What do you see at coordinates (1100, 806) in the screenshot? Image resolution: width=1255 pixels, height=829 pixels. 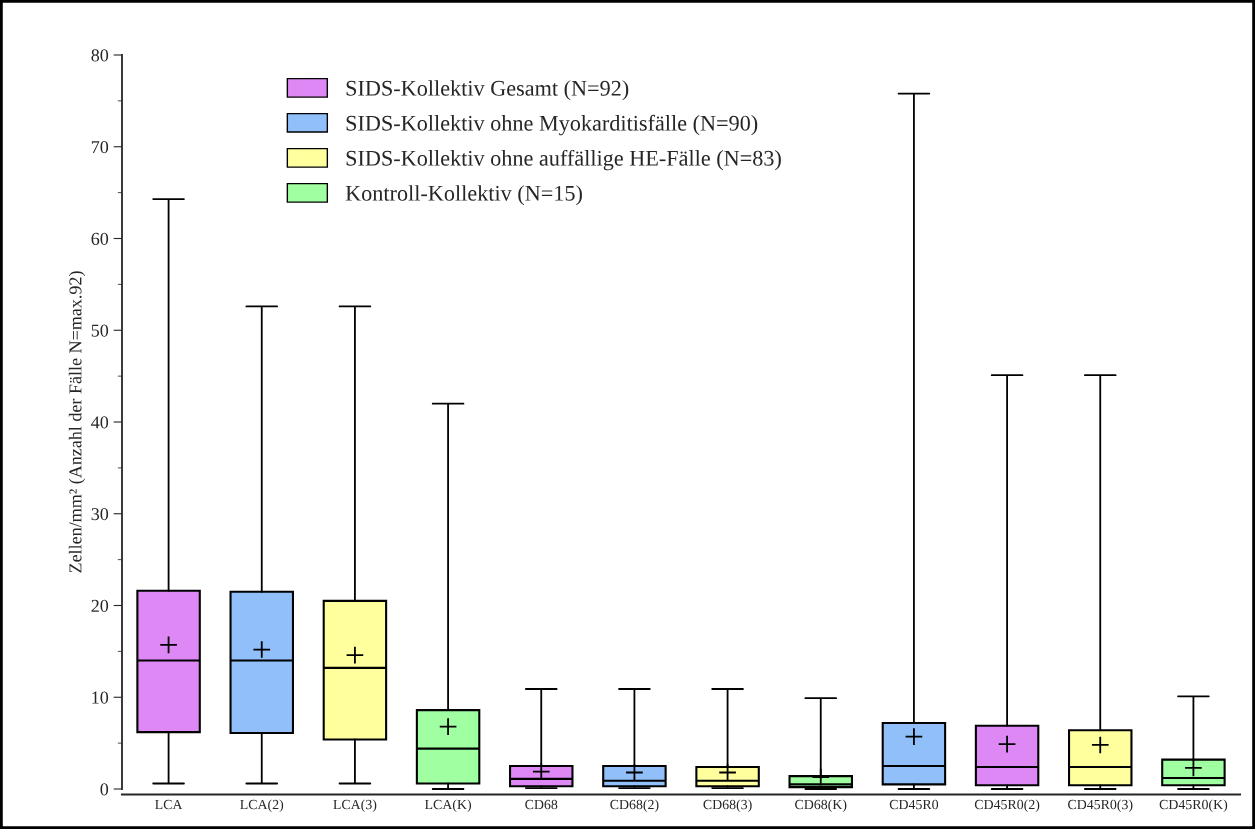 I see `x-tick-label: CD45R0(3)` at bounding box center [1100, 806].